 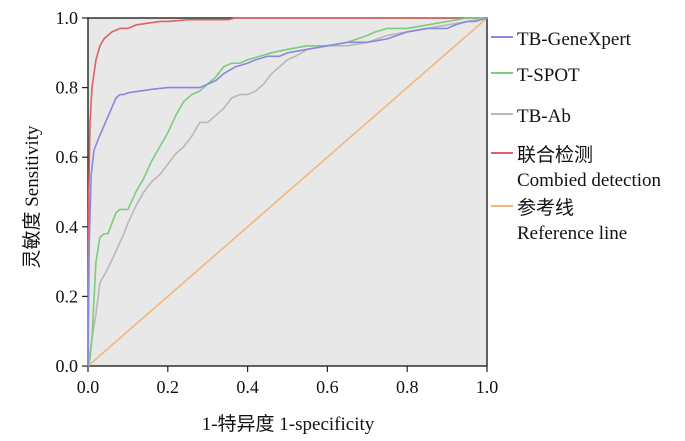 What do you see at coordinates (407, 387) in the screenshot?
I see `x-tick-label: 0.8` at bounding box center [407, 387].